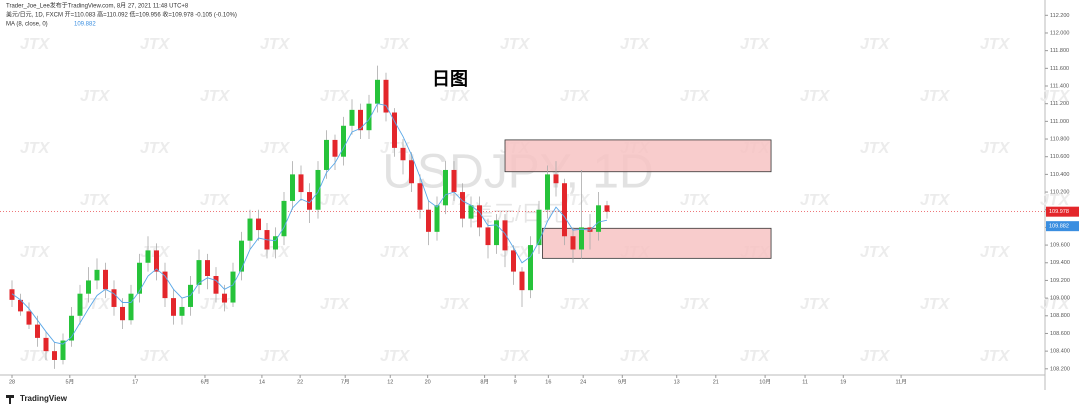 The width and height of the screenshot is (1080, 408). What do you see at coordinates (515, 382) in the screenshot?
I see `x-tick-label: 9` at bounding box center [515, 382].